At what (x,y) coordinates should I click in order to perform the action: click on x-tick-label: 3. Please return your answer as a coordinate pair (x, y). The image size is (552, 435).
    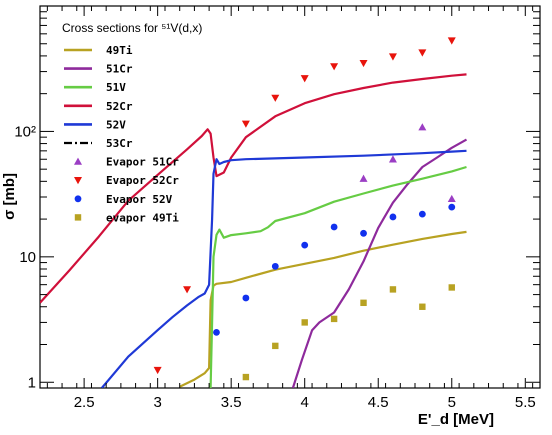
    Looking at the image, I should click on (157, 402).